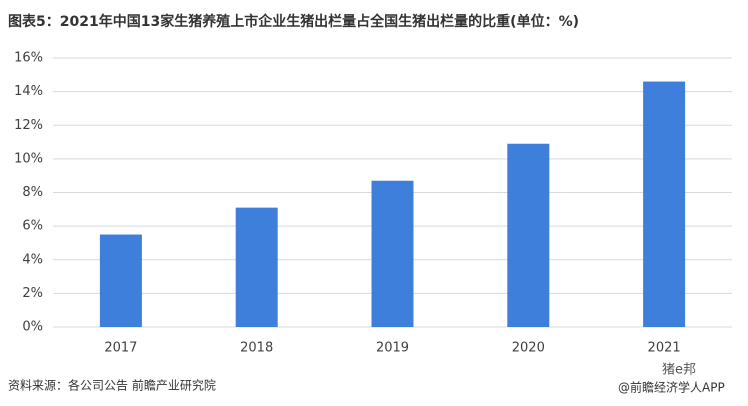 This screenshot has height=406, width=748. What do you see at coordinates (32, 192) in the screenshot?
I see `y-tick-label: 8%` at bounding box center [32, 192].